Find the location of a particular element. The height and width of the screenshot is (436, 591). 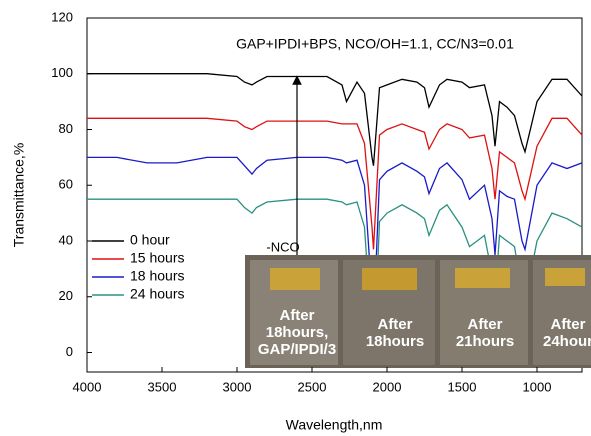

y-tick-label: 80 is located at coordinates (66, 128).